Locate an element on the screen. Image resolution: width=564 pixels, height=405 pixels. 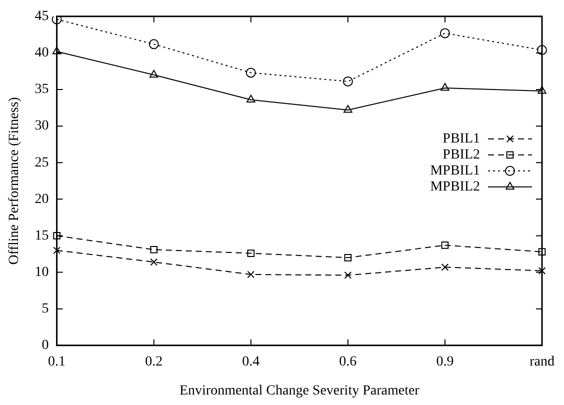
y-tick-label: 30 is located at coordinates (41, 126).